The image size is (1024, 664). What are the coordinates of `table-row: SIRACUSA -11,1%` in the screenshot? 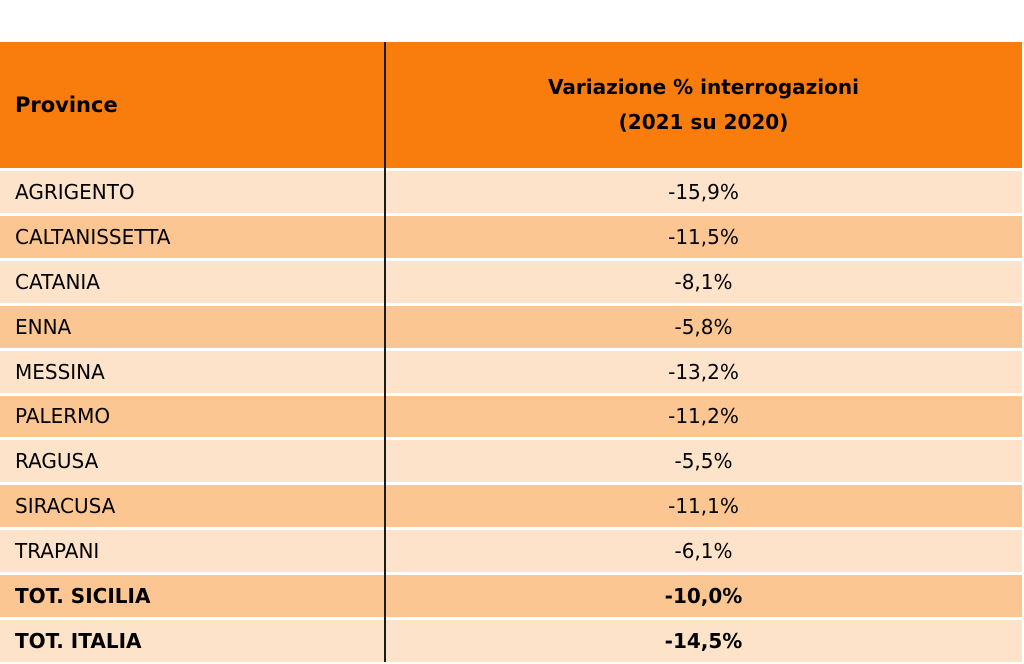 It's located at (511, 506).